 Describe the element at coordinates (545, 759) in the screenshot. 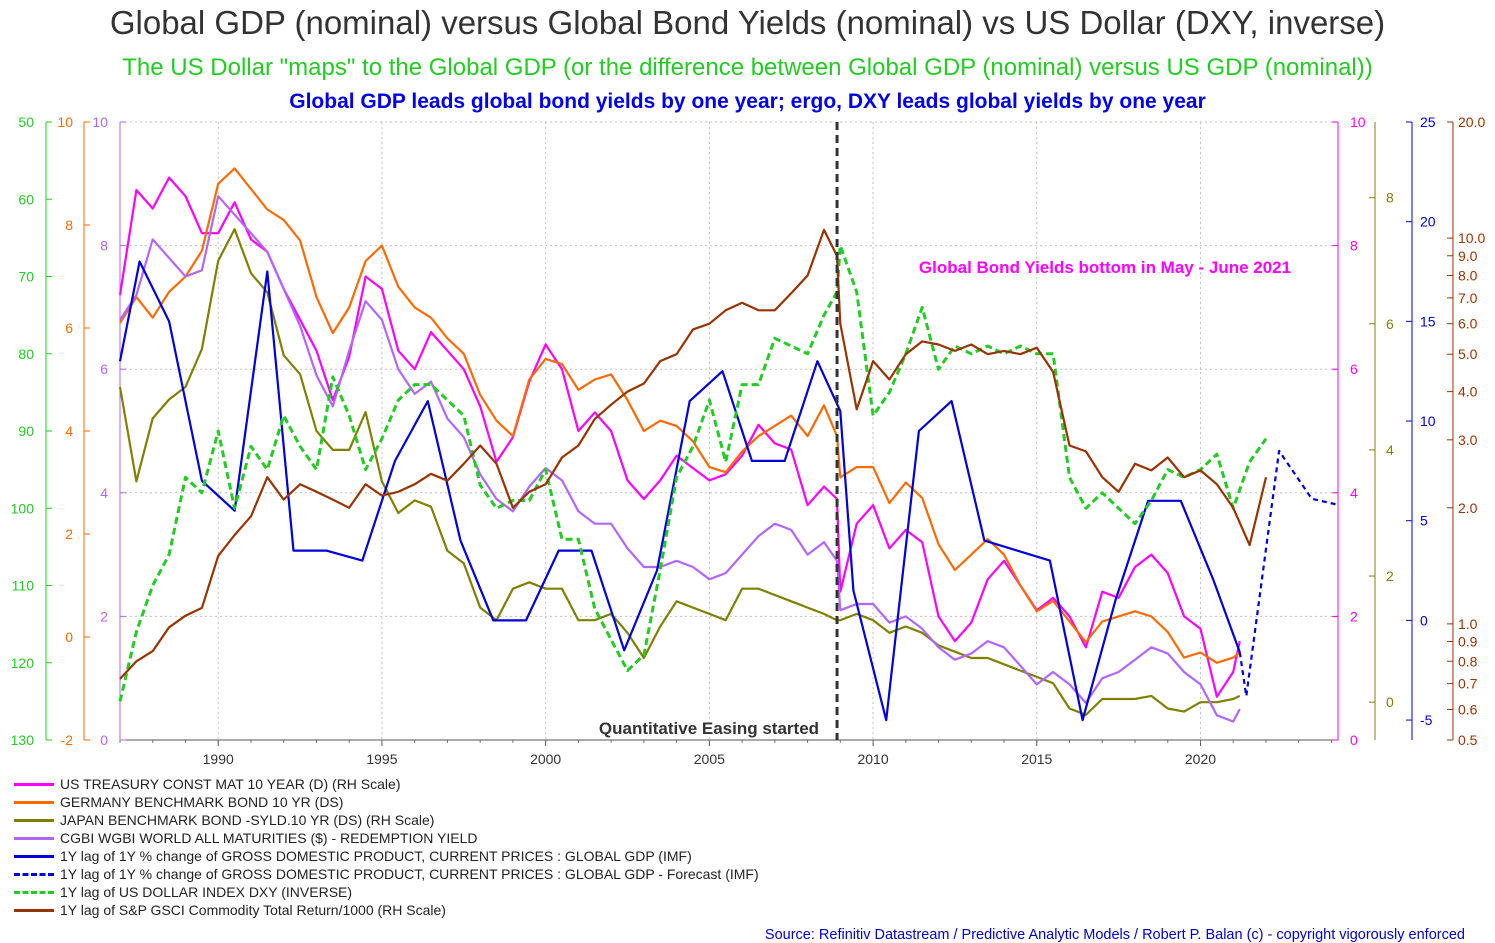

I see `x-tick-label: 2000` at that location.